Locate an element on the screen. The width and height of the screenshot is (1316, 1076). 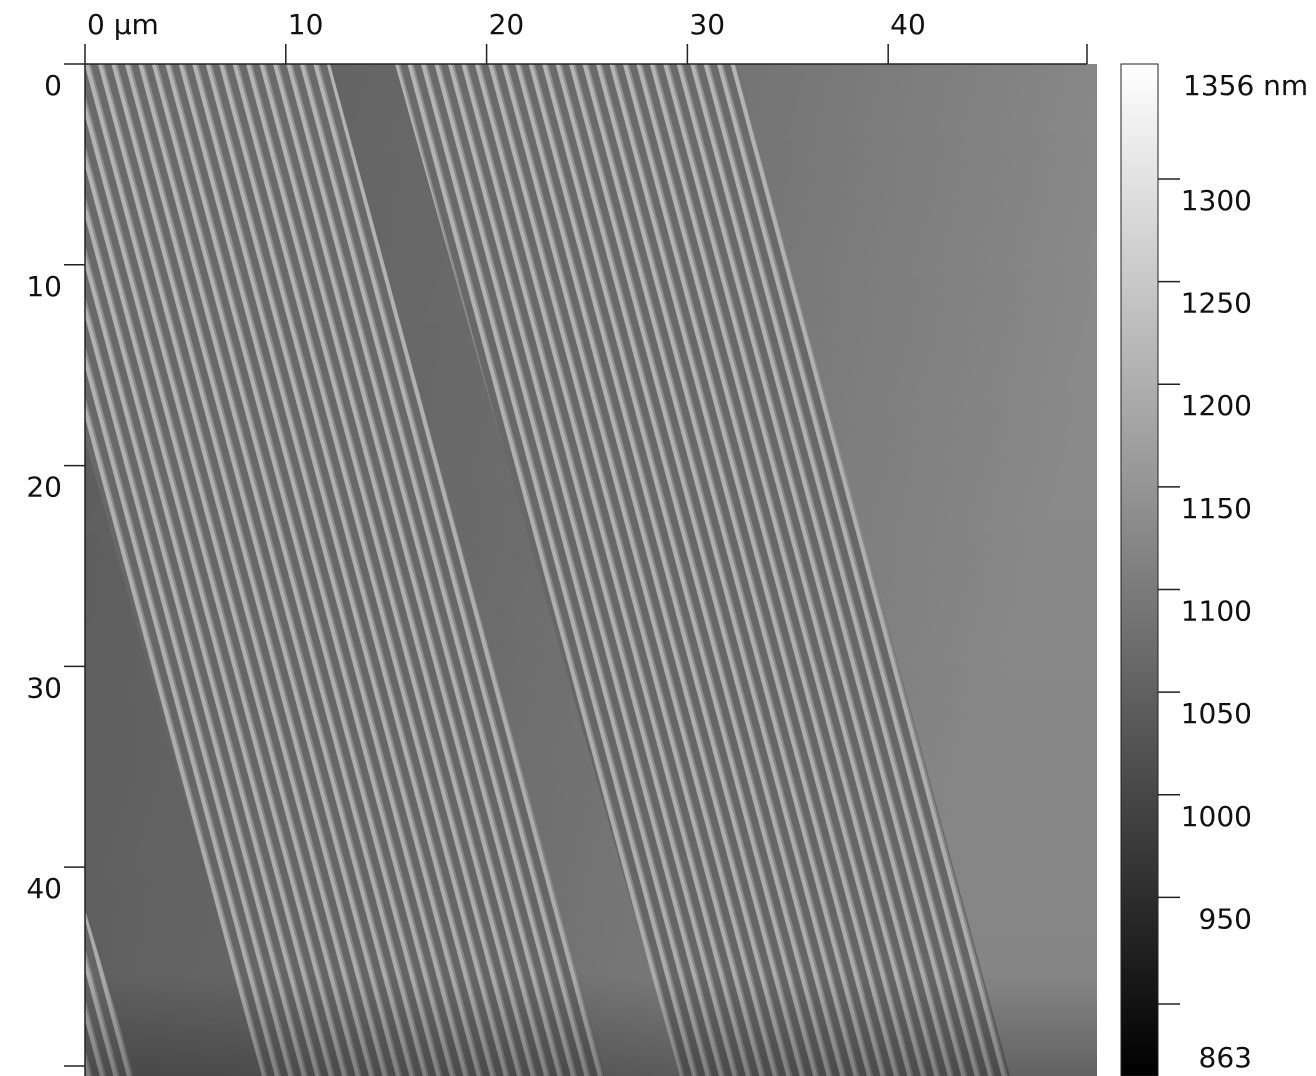
colorbar-label: 1150 is located at coordinates (1216, 508).